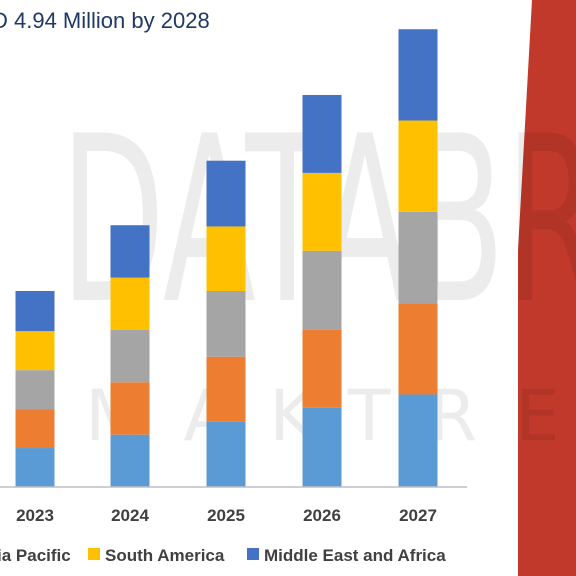 The height and width of the screenshot is (576, 576). I want to click on x-tick-label: 2025, so click(226, 515).